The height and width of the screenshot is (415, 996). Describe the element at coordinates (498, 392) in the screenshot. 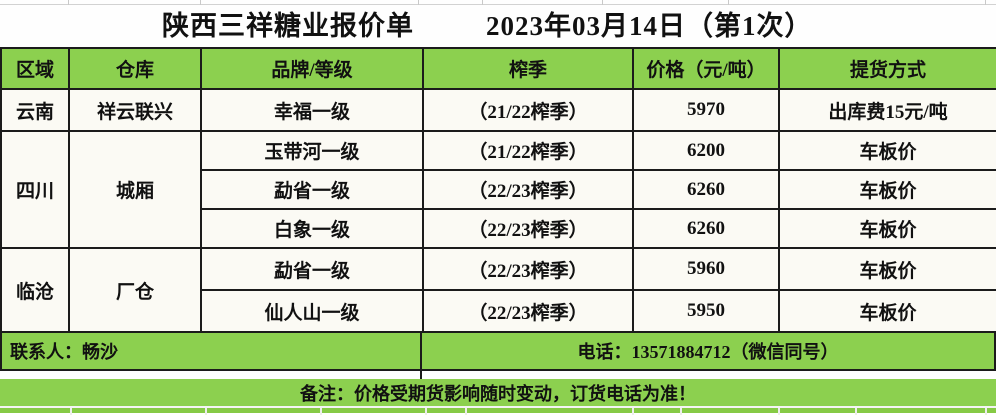

I see `remark-row: 备注：价格受期货影响随时变动，订货电话为准！` at that location.